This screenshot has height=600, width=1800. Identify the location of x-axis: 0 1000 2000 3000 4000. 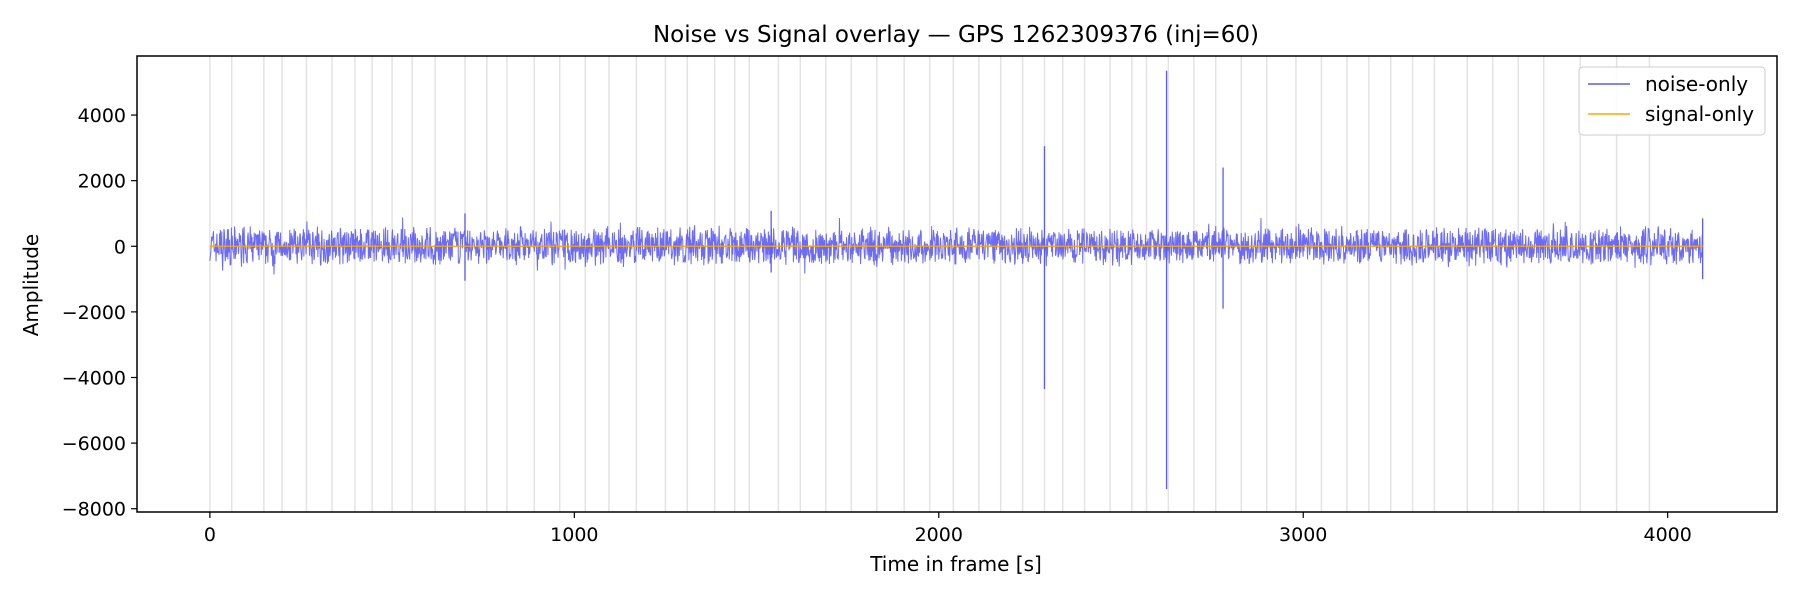
(948, 529).